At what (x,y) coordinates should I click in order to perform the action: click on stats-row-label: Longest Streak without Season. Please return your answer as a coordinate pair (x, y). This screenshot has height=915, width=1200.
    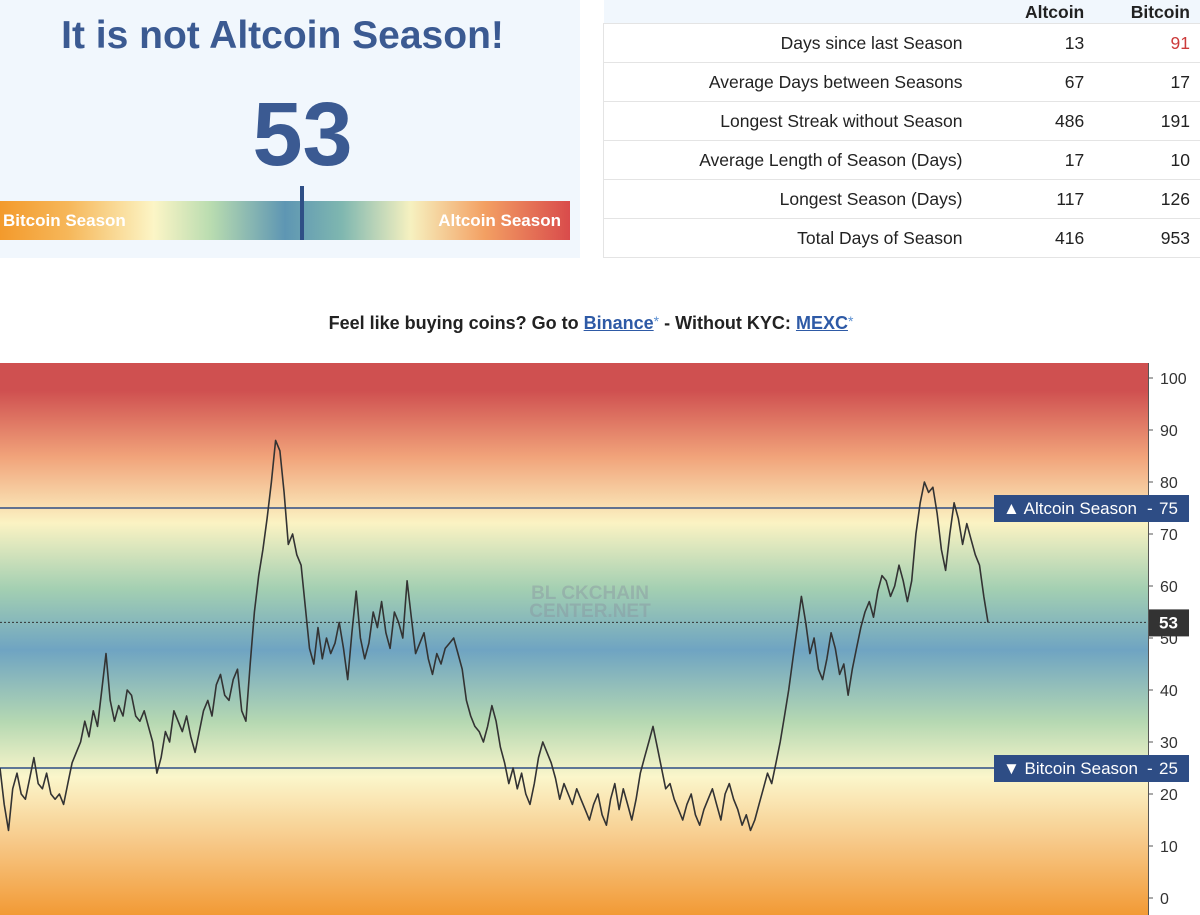
    Looking at the image, I should click on (796, 121).